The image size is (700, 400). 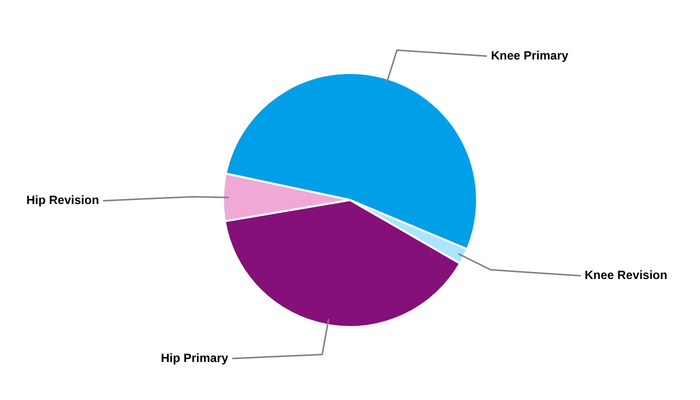 I want to click on slice-label: Hip Primary, so click(x=194, y=357).